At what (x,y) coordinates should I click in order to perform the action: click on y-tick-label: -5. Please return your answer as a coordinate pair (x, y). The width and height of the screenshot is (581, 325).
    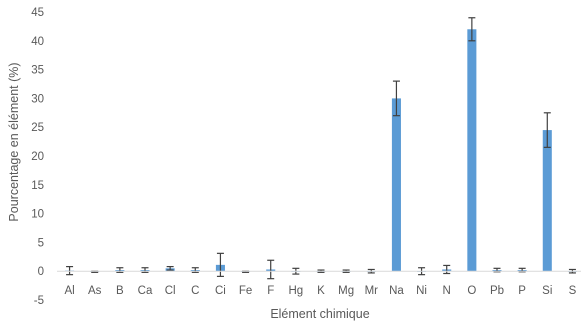
    Looking at the image, I should click on (39, 301).